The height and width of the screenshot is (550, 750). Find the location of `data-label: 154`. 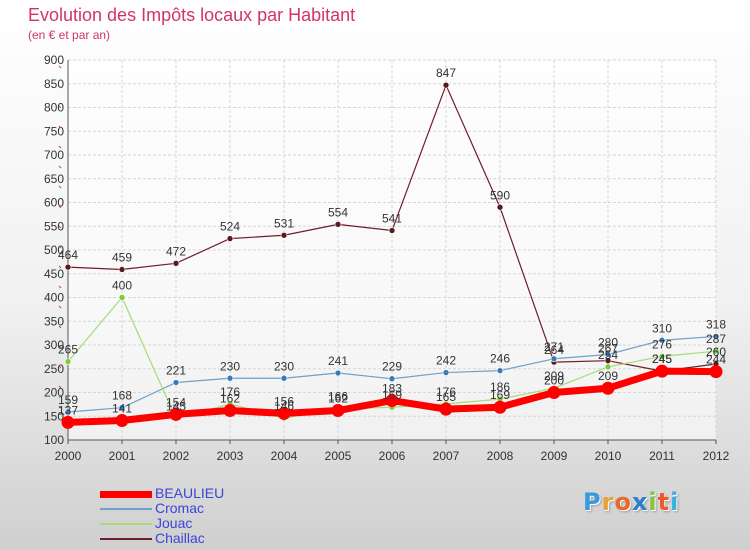

data-label: 154 is located at coordinates (176, 402).